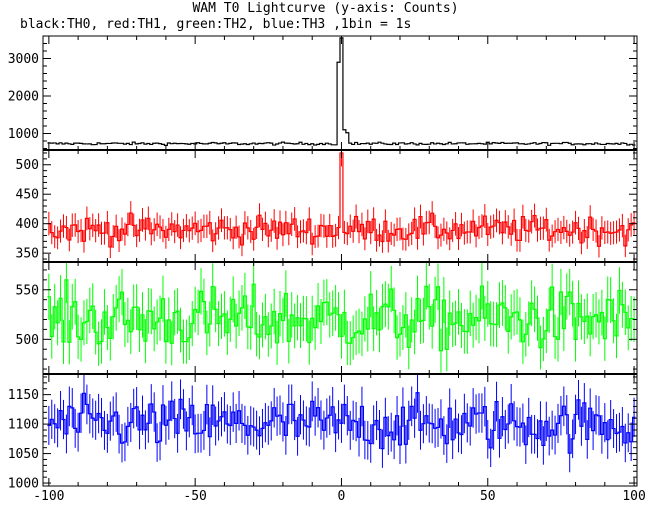  Describe the element at coordinates (342, 496) in the screenshot. I see `x-tick-label: 0` at that location.